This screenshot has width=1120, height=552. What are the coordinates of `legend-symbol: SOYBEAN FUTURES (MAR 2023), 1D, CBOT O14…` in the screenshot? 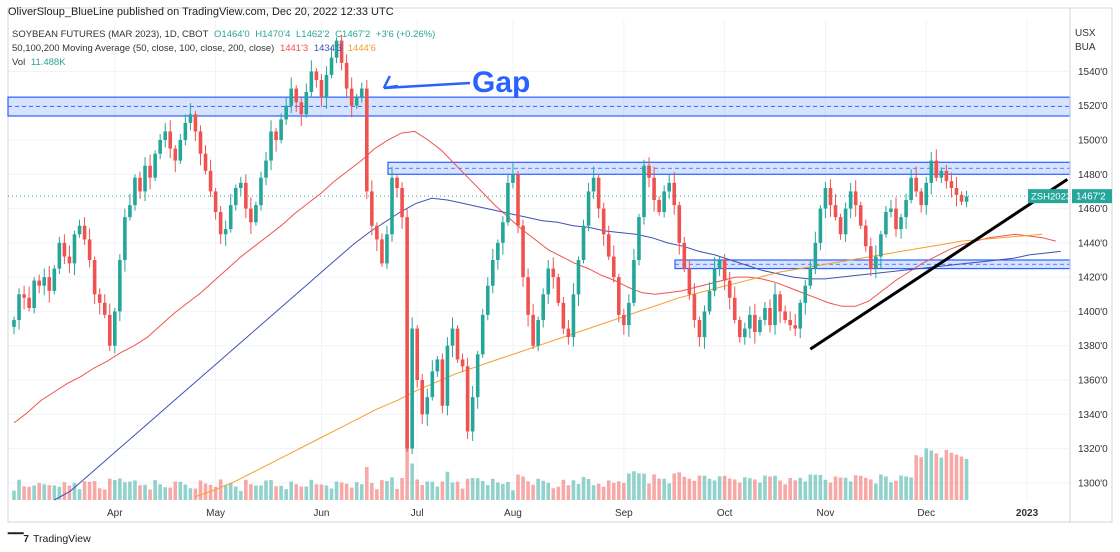 It's located at (225, 34).